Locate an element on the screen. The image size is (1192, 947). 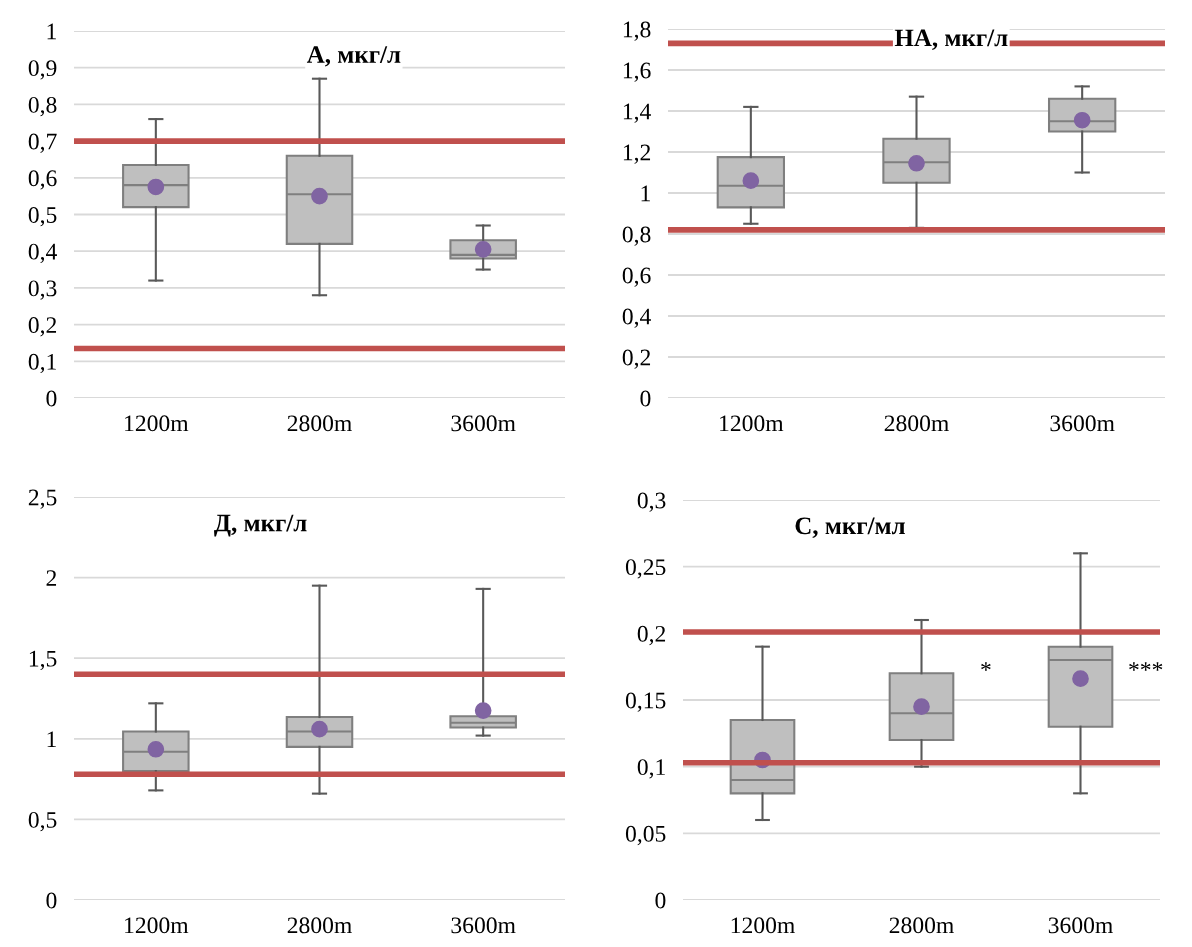
y-tick-label: 1,4 is located at coordinates (637, 113).